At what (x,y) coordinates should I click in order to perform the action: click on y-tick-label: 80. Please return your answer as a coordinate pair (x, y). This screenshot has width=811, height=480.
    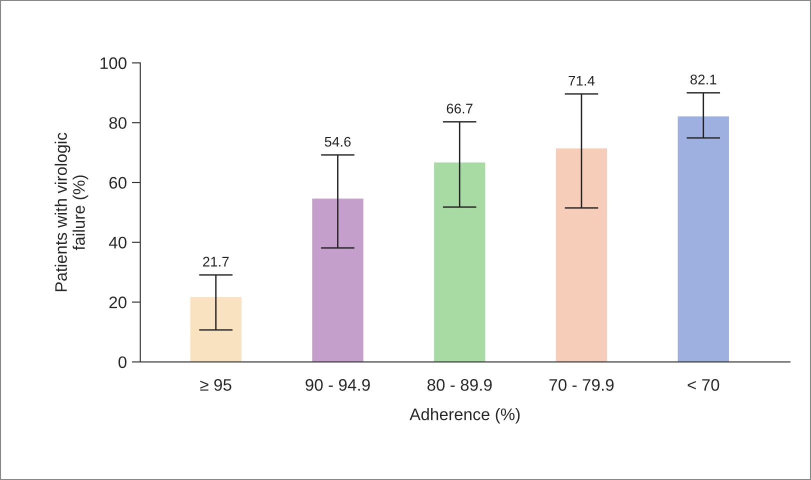
    Looking at the image, I should click on (117, 123).